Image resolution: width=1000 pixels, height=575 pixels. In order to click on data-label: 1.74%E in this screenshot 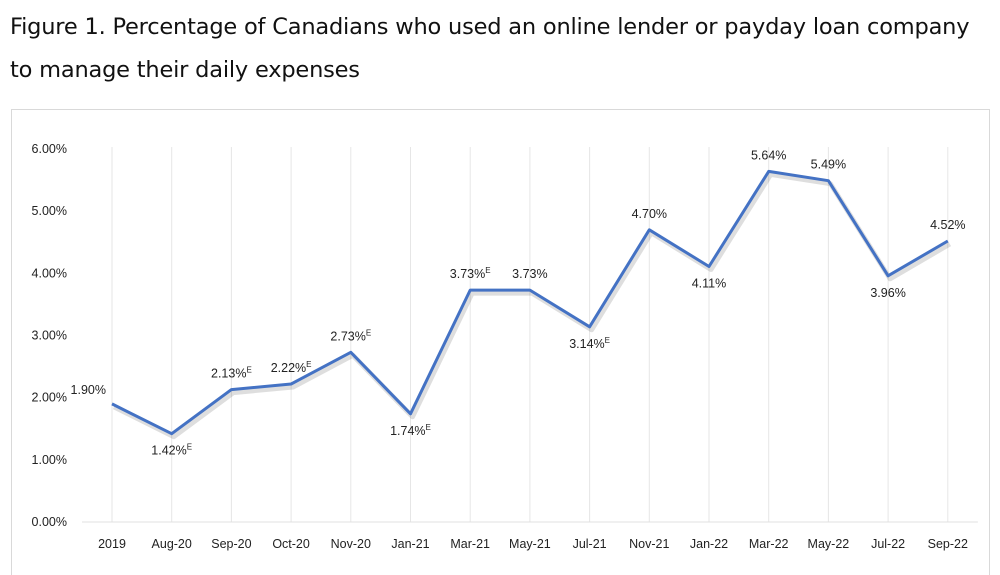, I will do `click(410, 430)`.